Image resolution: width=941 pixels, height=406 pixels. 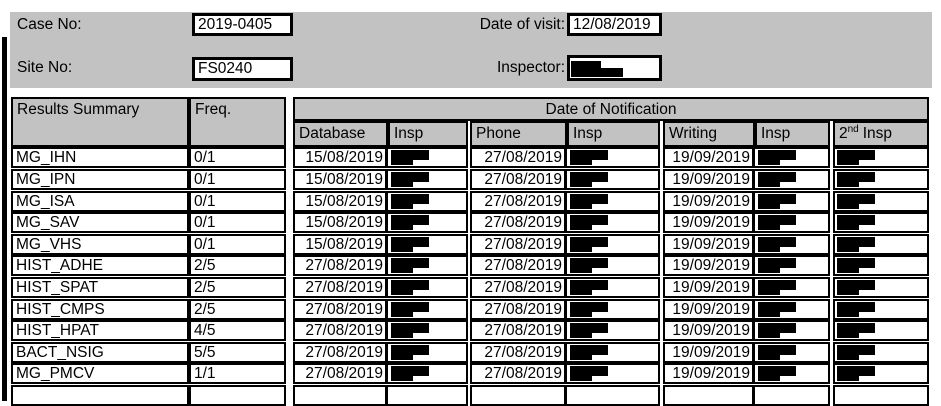 What do you see at coordinates (613, 134) in the screenshot?
I see `insp-header-2: Insp` at bounding box center [613, 134].